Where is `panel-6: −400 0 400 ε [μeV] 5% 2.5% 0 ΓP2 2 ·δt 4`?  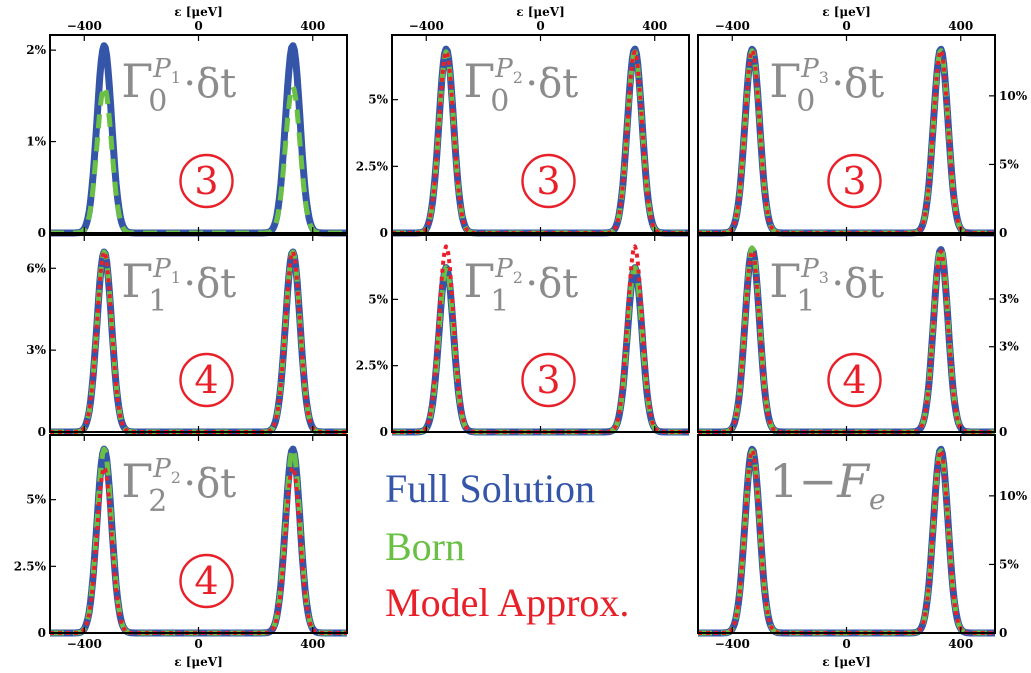 panel-6: −400 0 400 ε [μeV] 5% 2.5% 0 ΓP2 2 ·δt 4 is located at coordinates (182, 551).